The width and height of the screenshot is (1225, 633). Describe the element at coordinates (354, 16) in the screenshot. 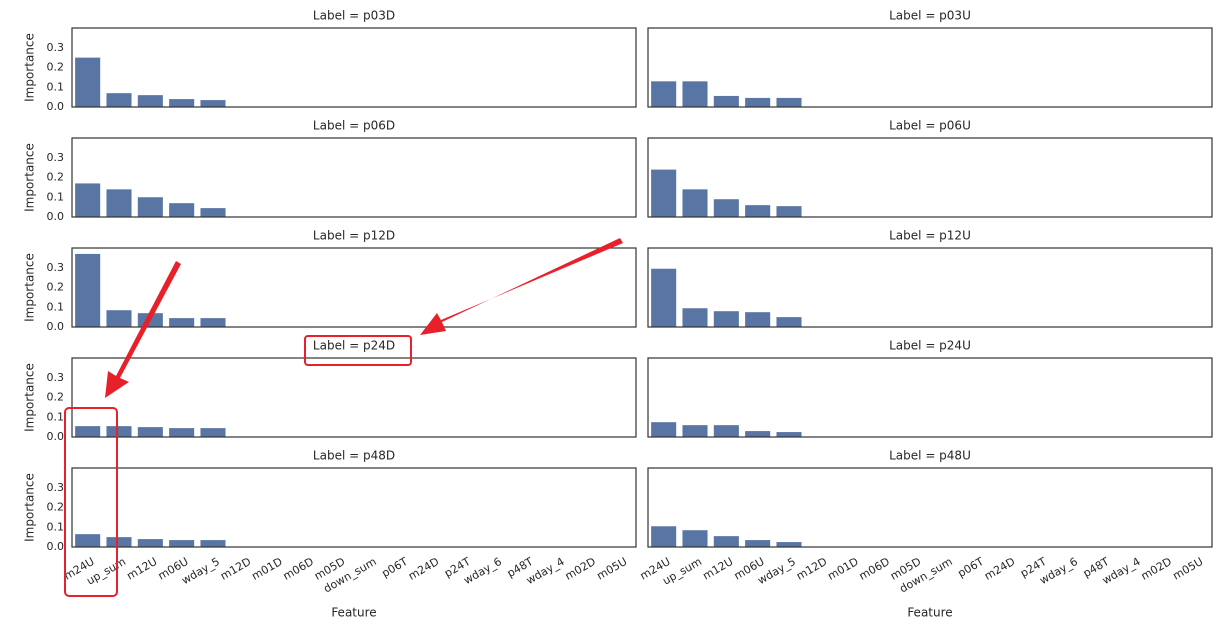

I see `panel-title: Label = p03D` at that location.